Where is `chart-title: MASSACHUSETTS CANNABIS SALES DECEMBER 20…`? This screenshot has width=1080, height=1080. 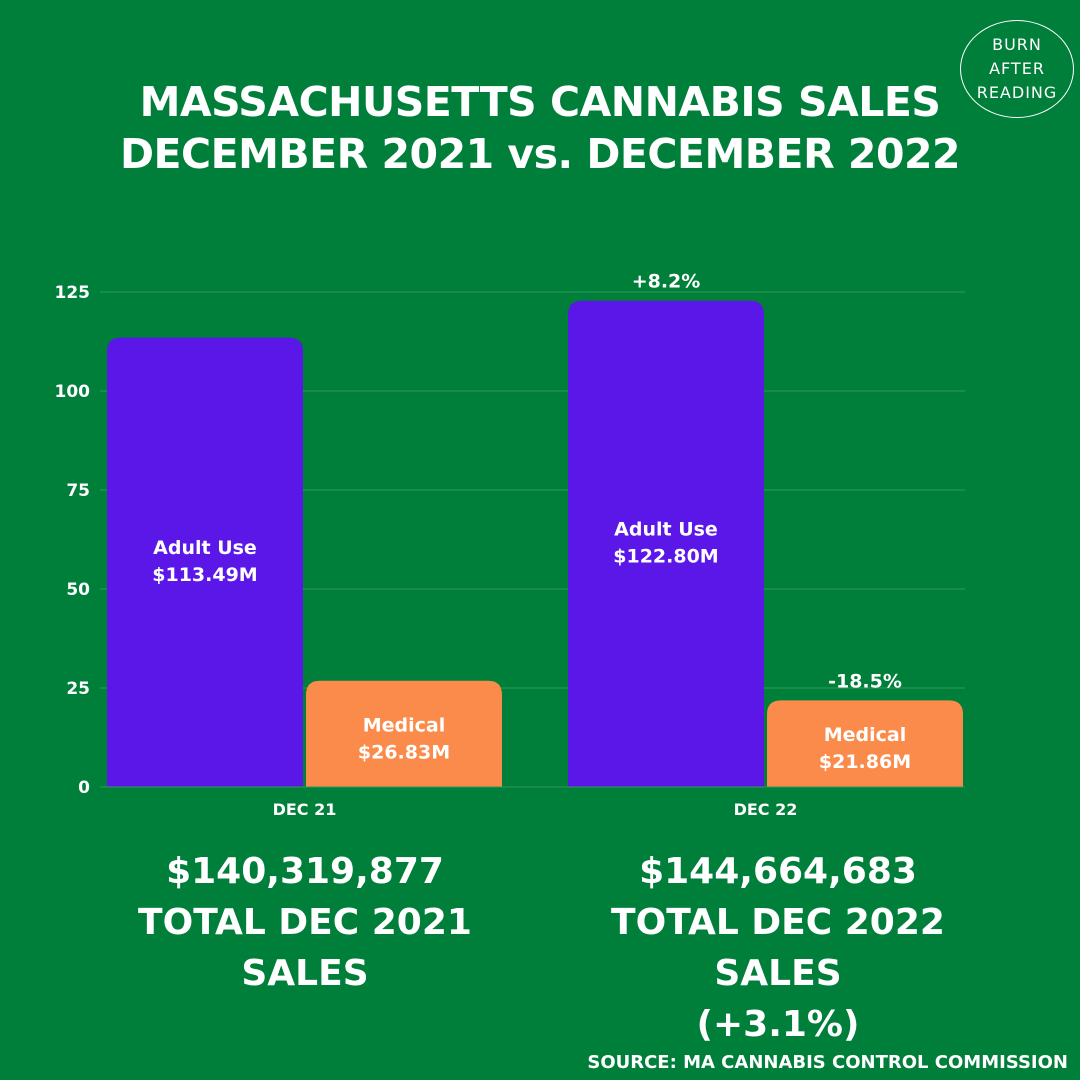 chart-title: MASSACHUSETTS CANNABIS SALES DECEMBER 20… is located at coordinates (540, 128).